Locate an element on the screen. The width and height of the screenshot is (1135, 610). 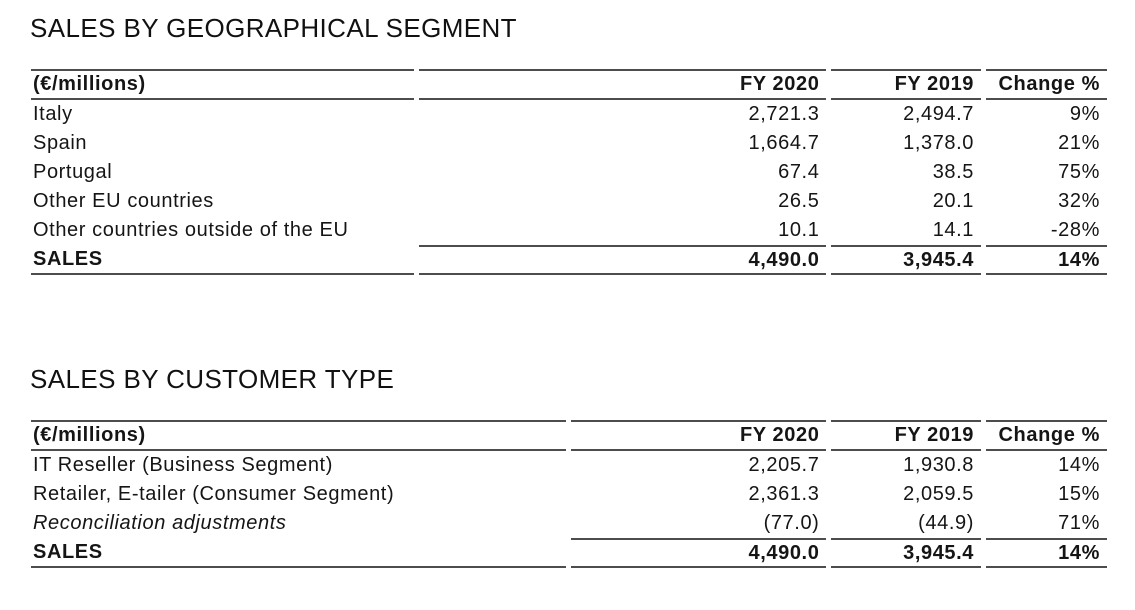
change-value: 32% is located at coordinates (1079, 201).